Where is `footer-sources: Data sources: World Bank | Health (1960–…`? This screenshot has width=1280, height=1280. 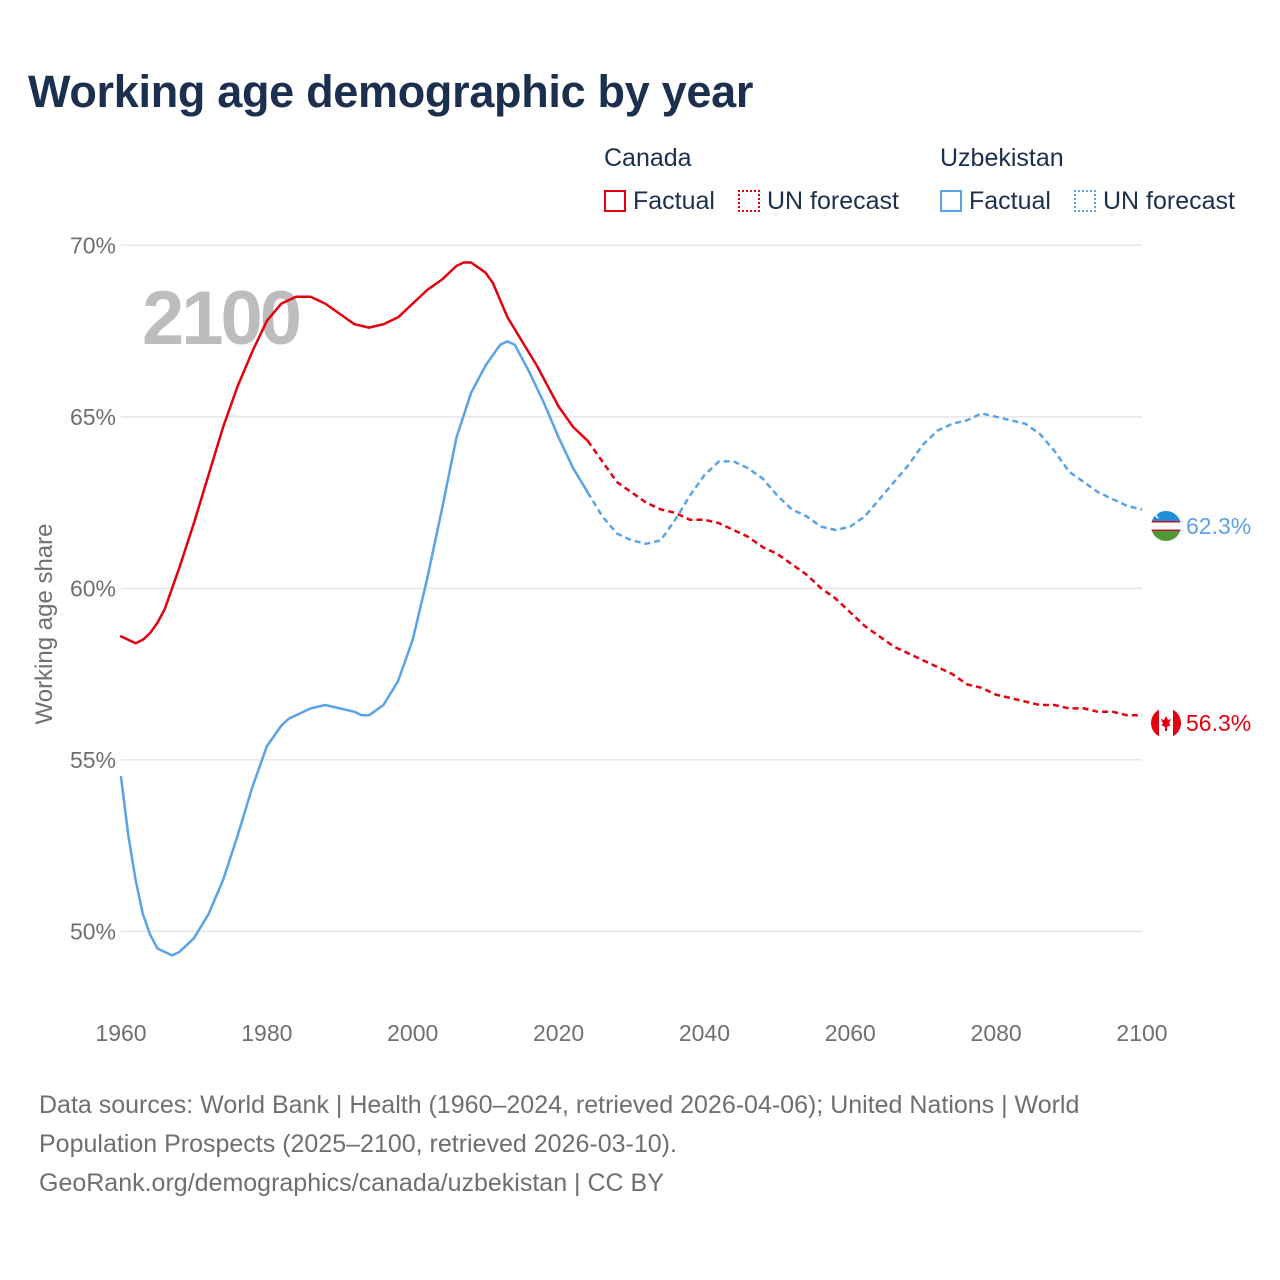
footer-sources: Data sources: World Bank | Health (1960–… is located at coordinates (644, 1144).